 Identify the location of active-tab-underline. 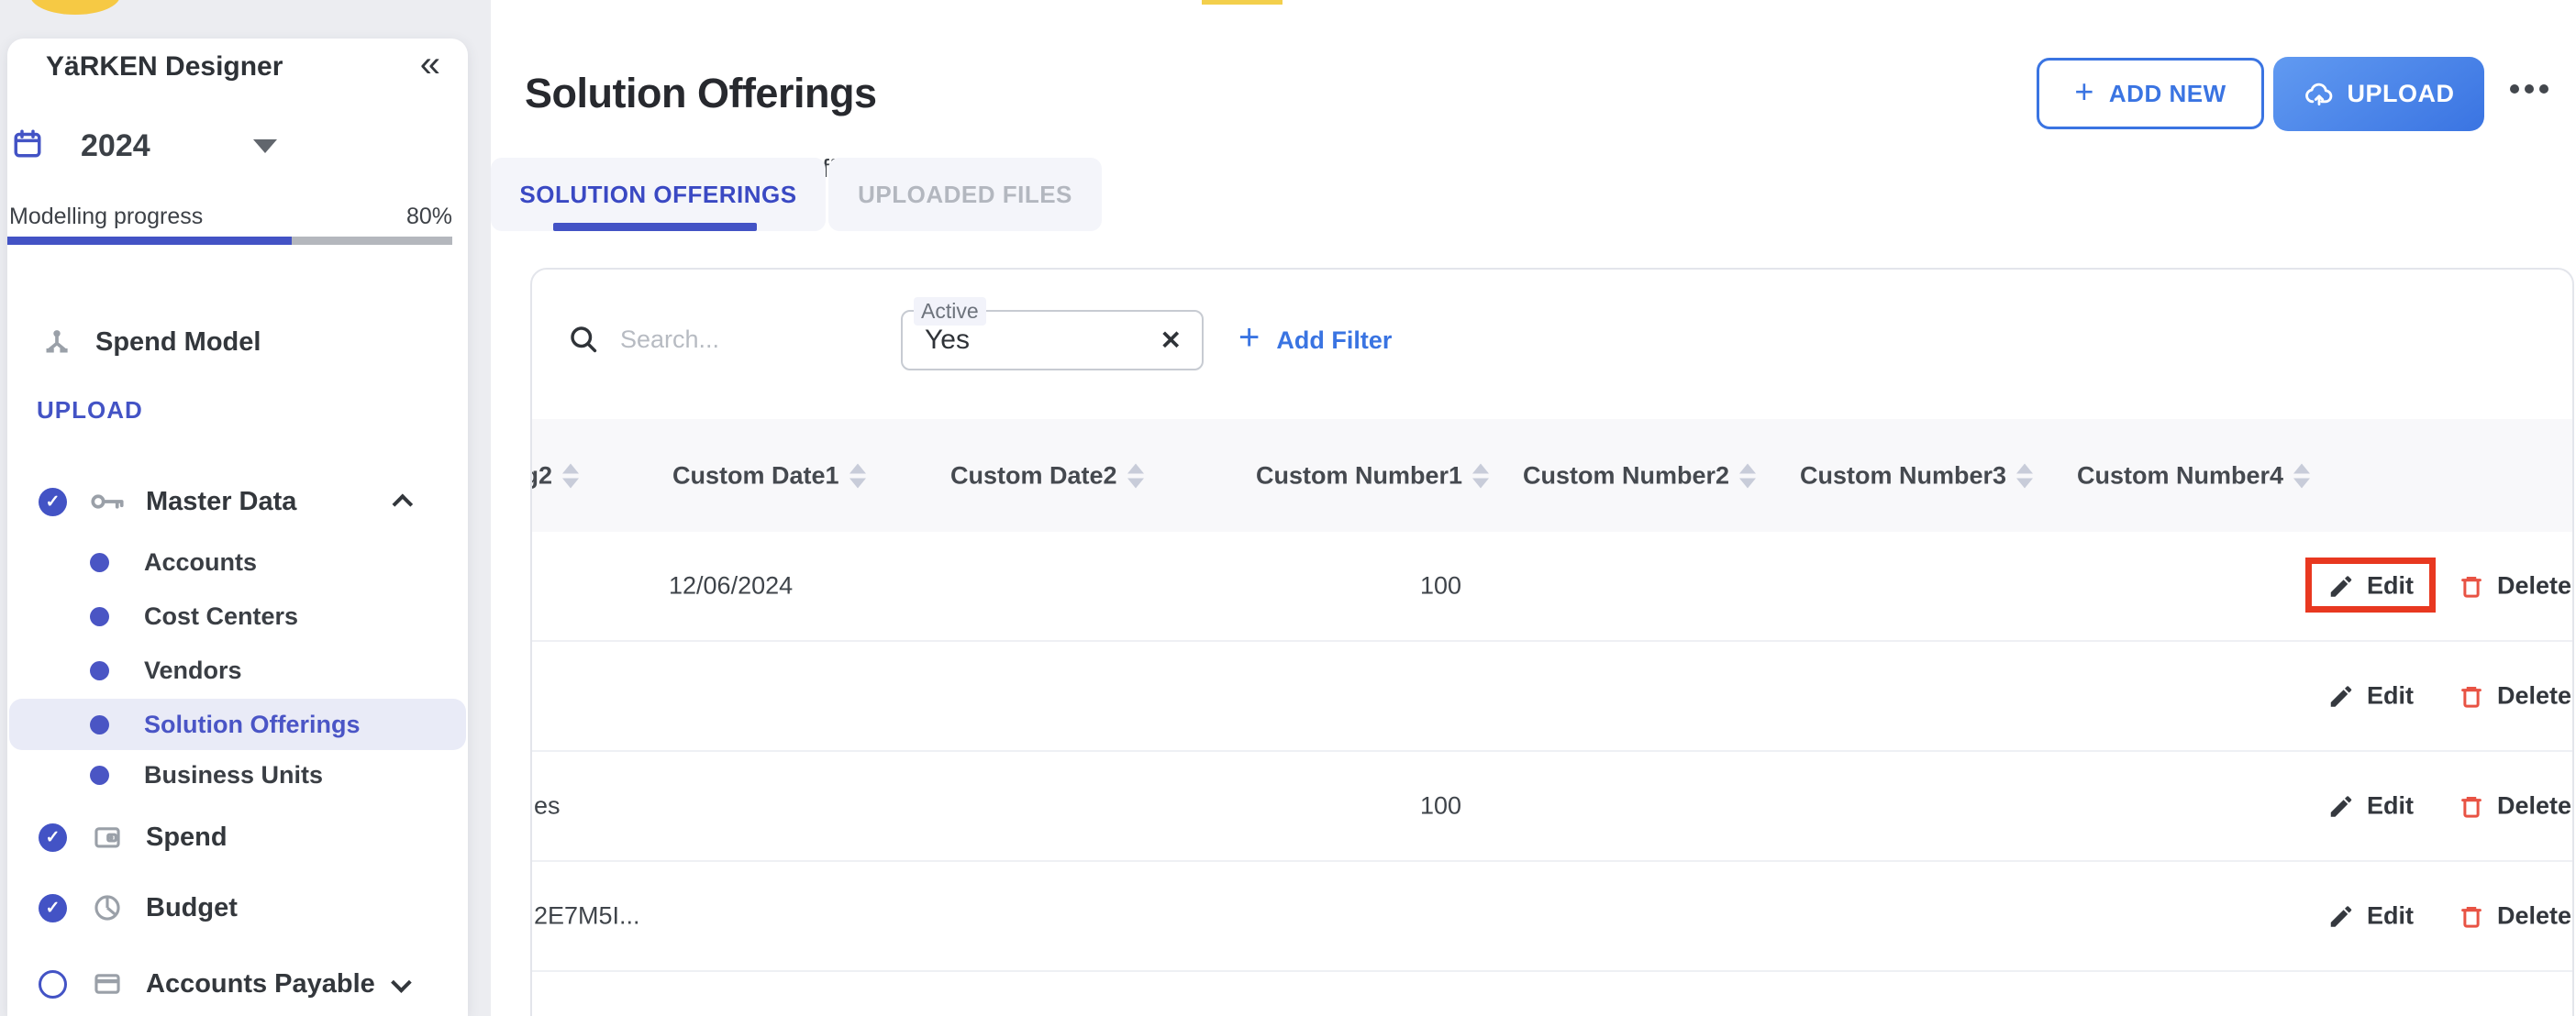
(655, 227).